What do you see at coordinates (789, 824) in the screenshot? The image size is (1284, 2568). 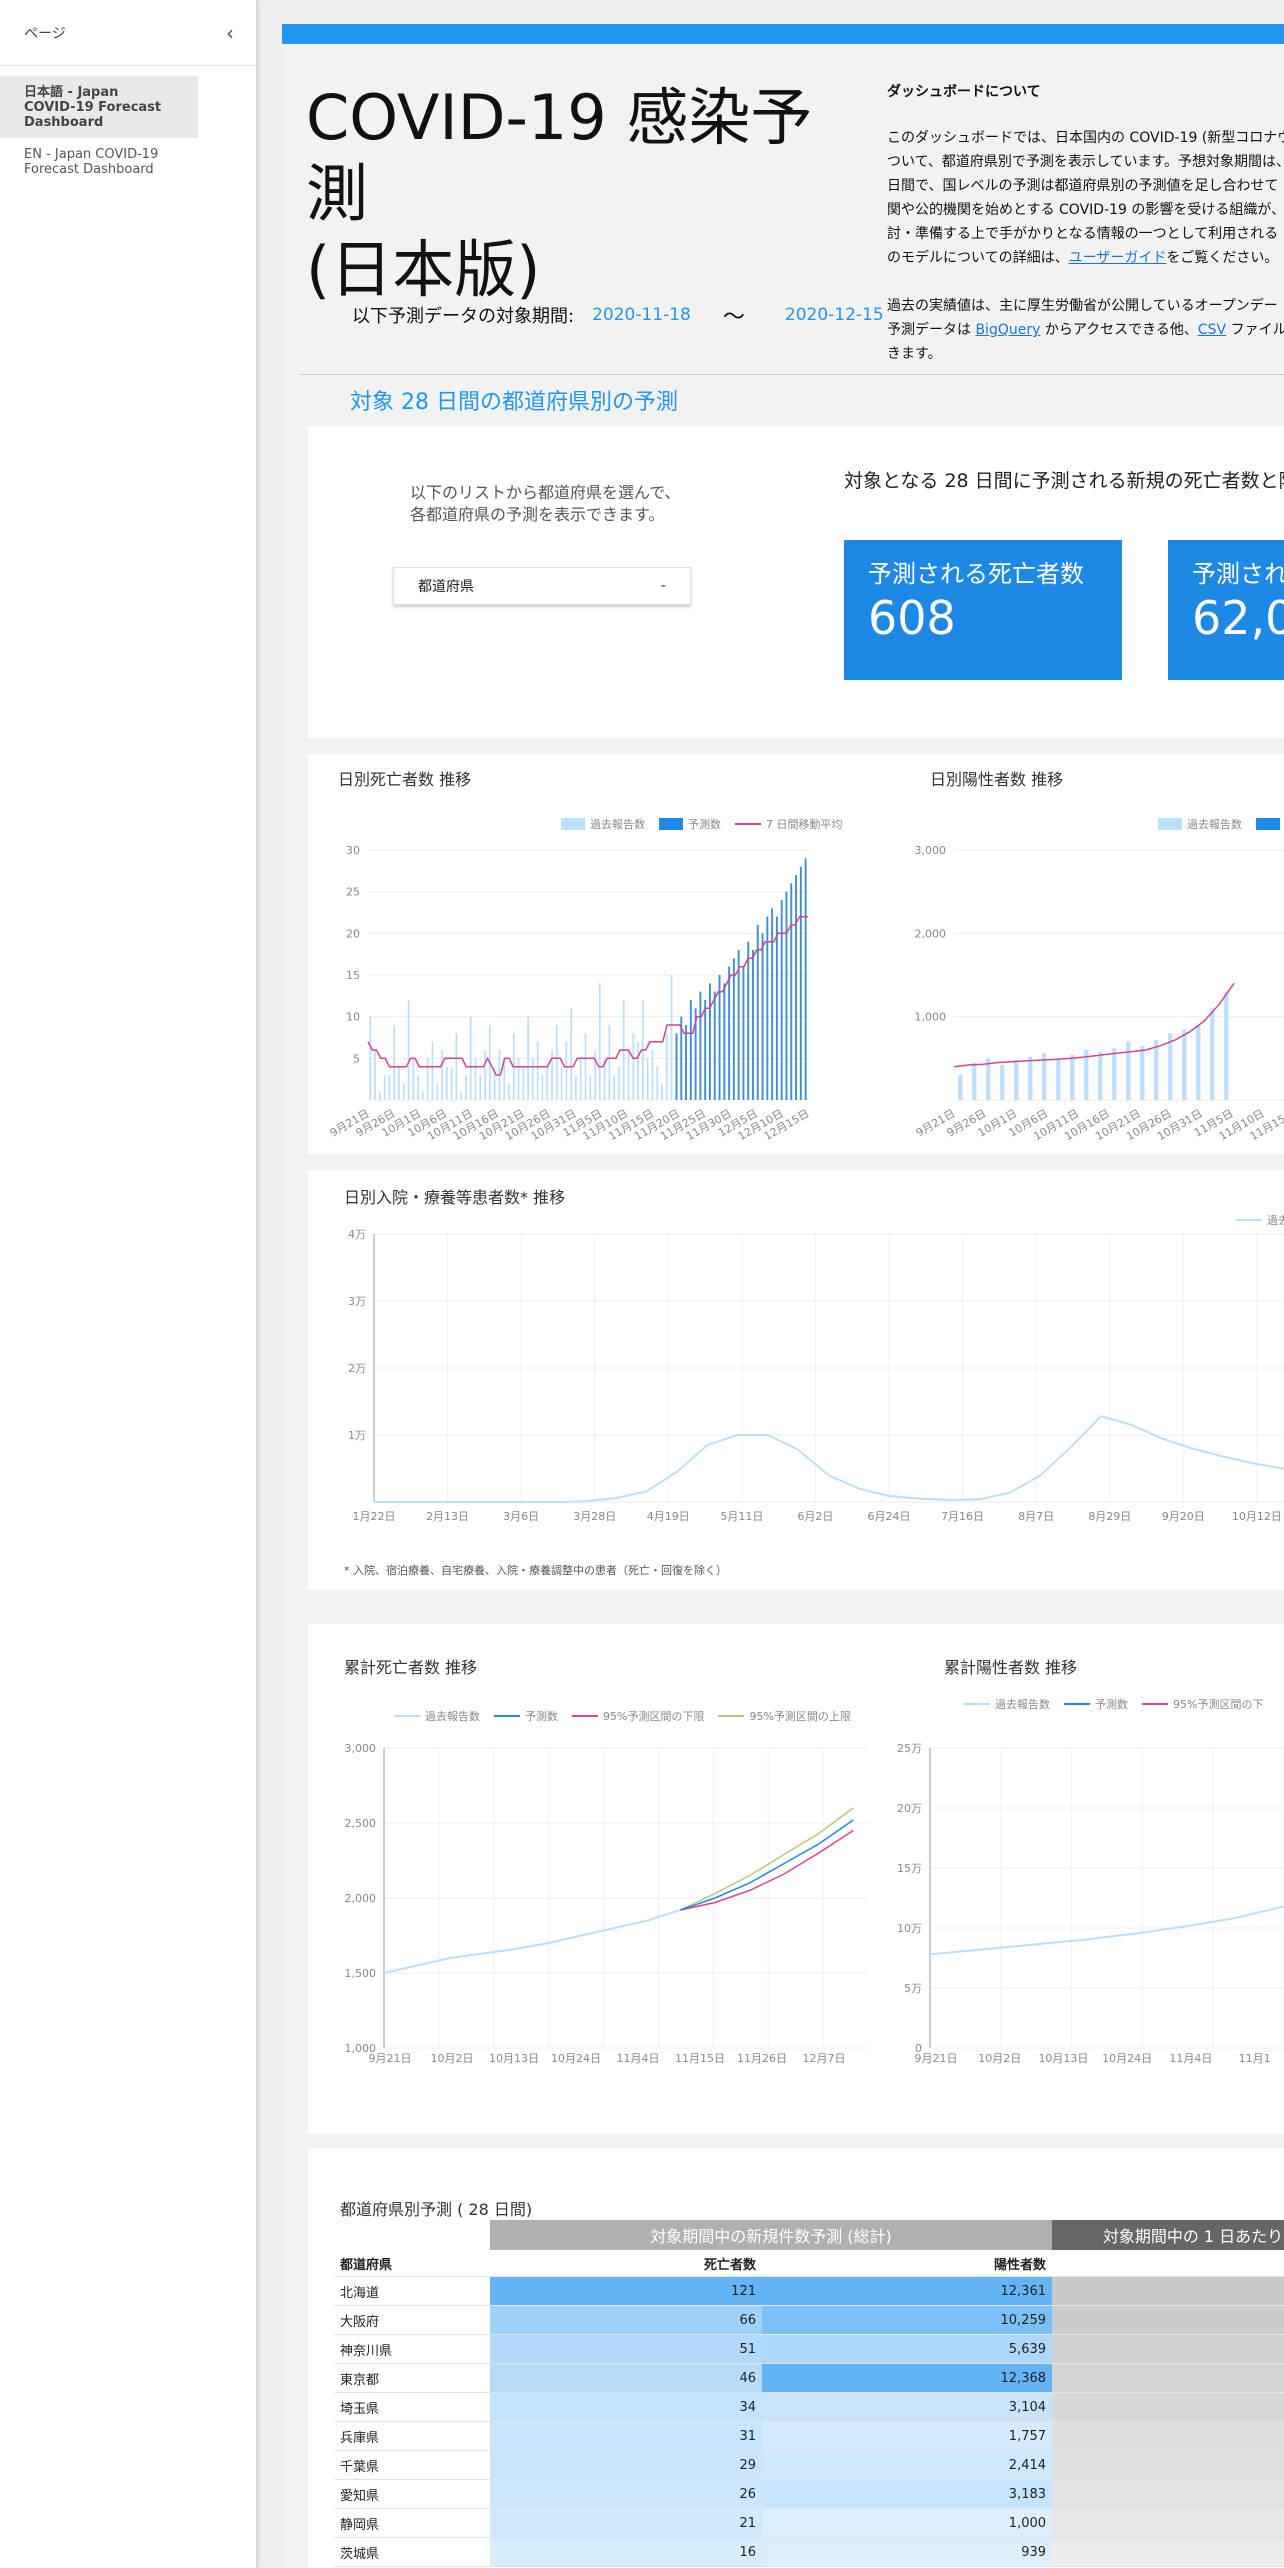 I see `legend-item: 7 日間移動平均` at bounding box center [789, 824].